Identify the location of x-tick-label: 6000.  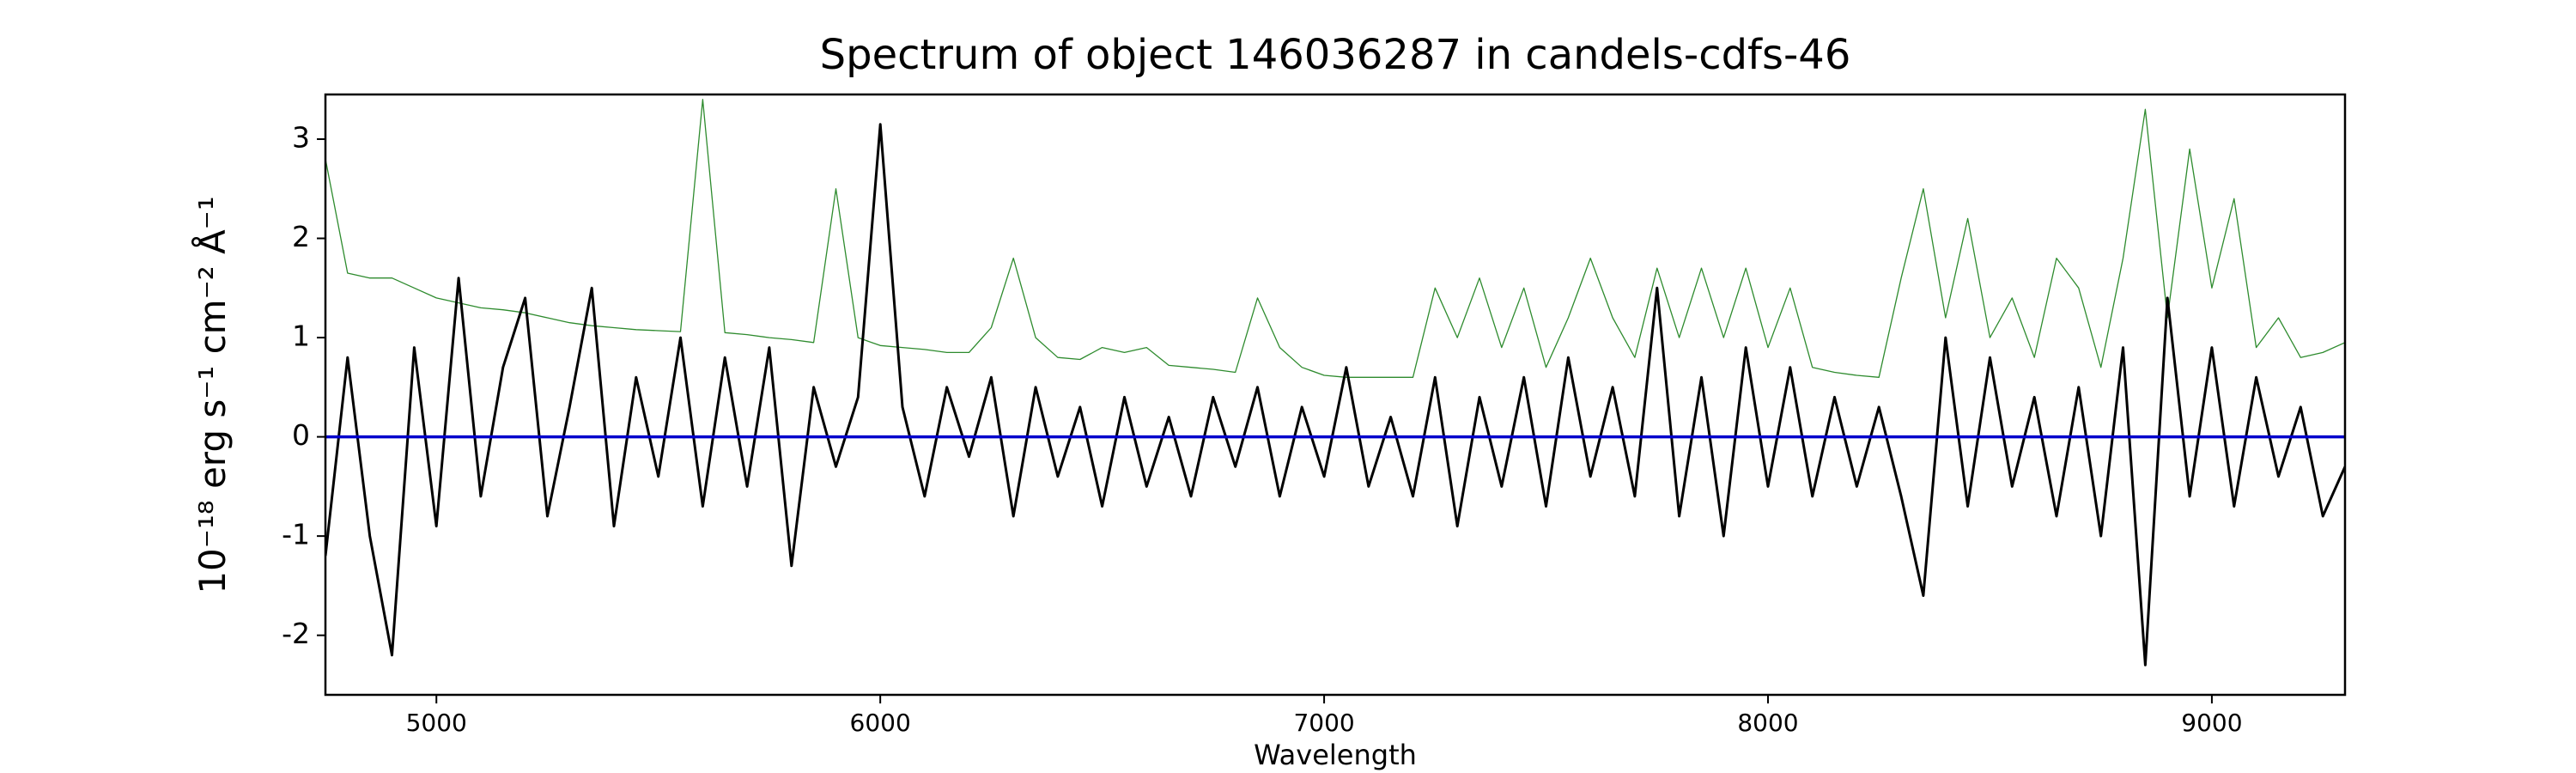
(881, 723).